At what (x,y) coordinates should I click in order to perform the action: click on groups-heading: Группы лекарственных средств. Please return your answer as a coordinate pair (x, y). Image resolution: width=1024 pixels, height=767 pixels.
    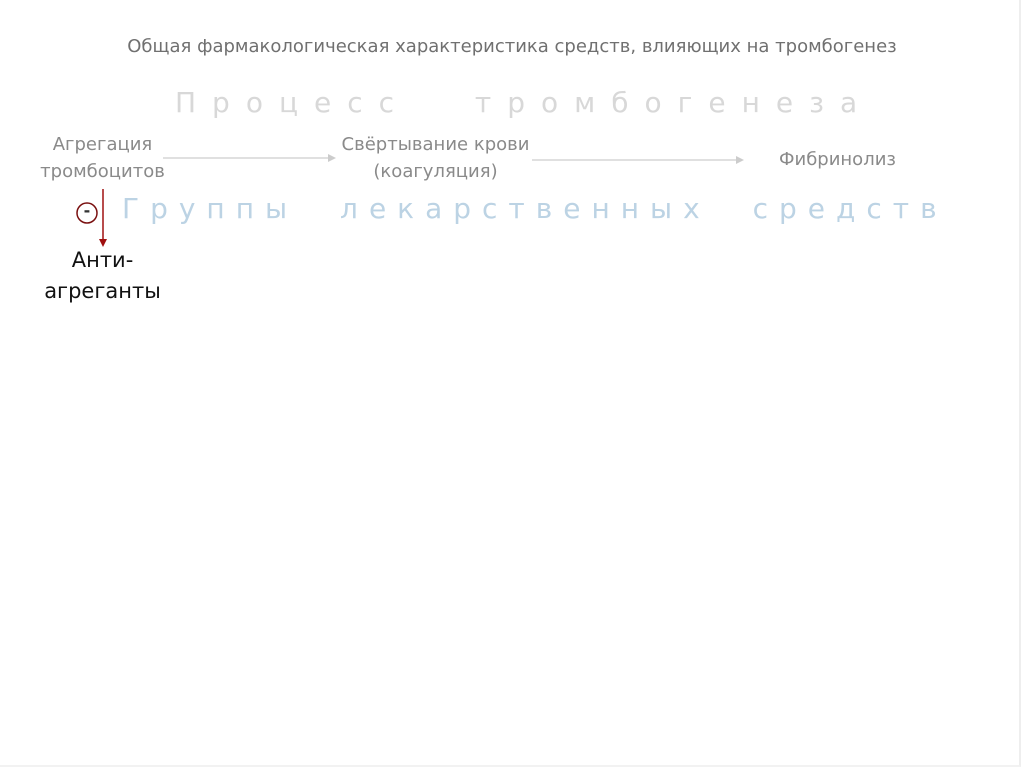
    Looking at the image, I should click on (535, 208).